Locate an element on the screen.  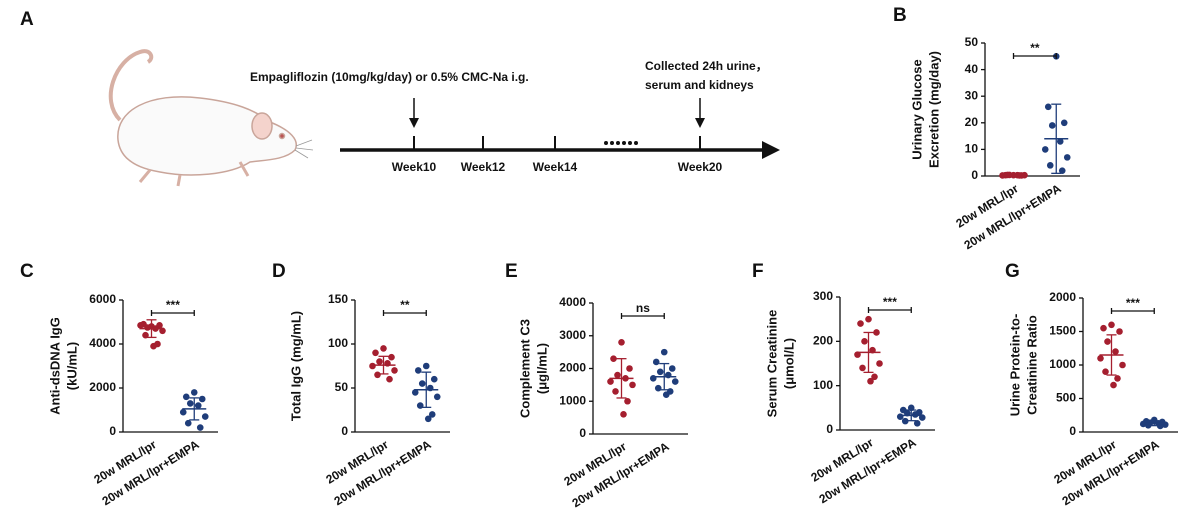
mouse-illustration is located at coordinates (211, 118).